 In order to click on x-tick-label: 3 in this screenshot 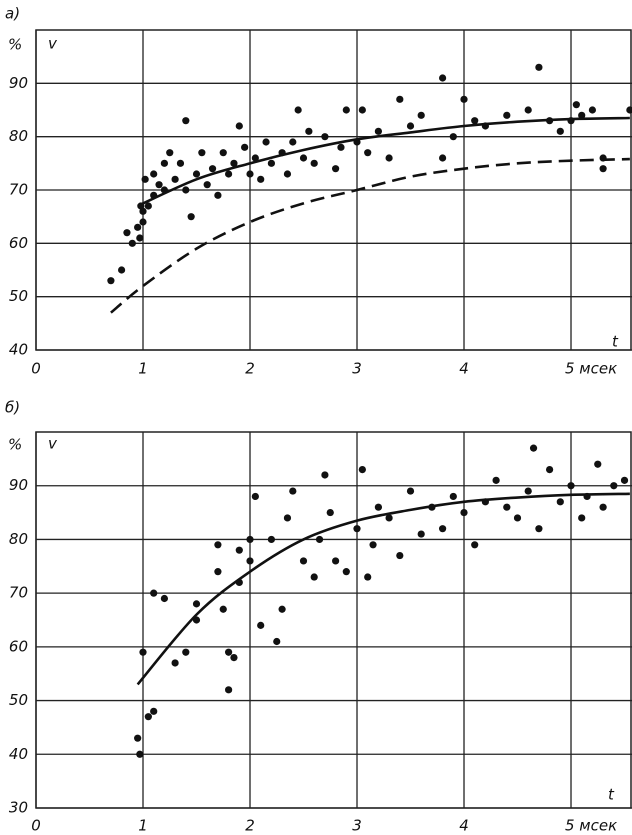, I will do `click(357, 369)`.